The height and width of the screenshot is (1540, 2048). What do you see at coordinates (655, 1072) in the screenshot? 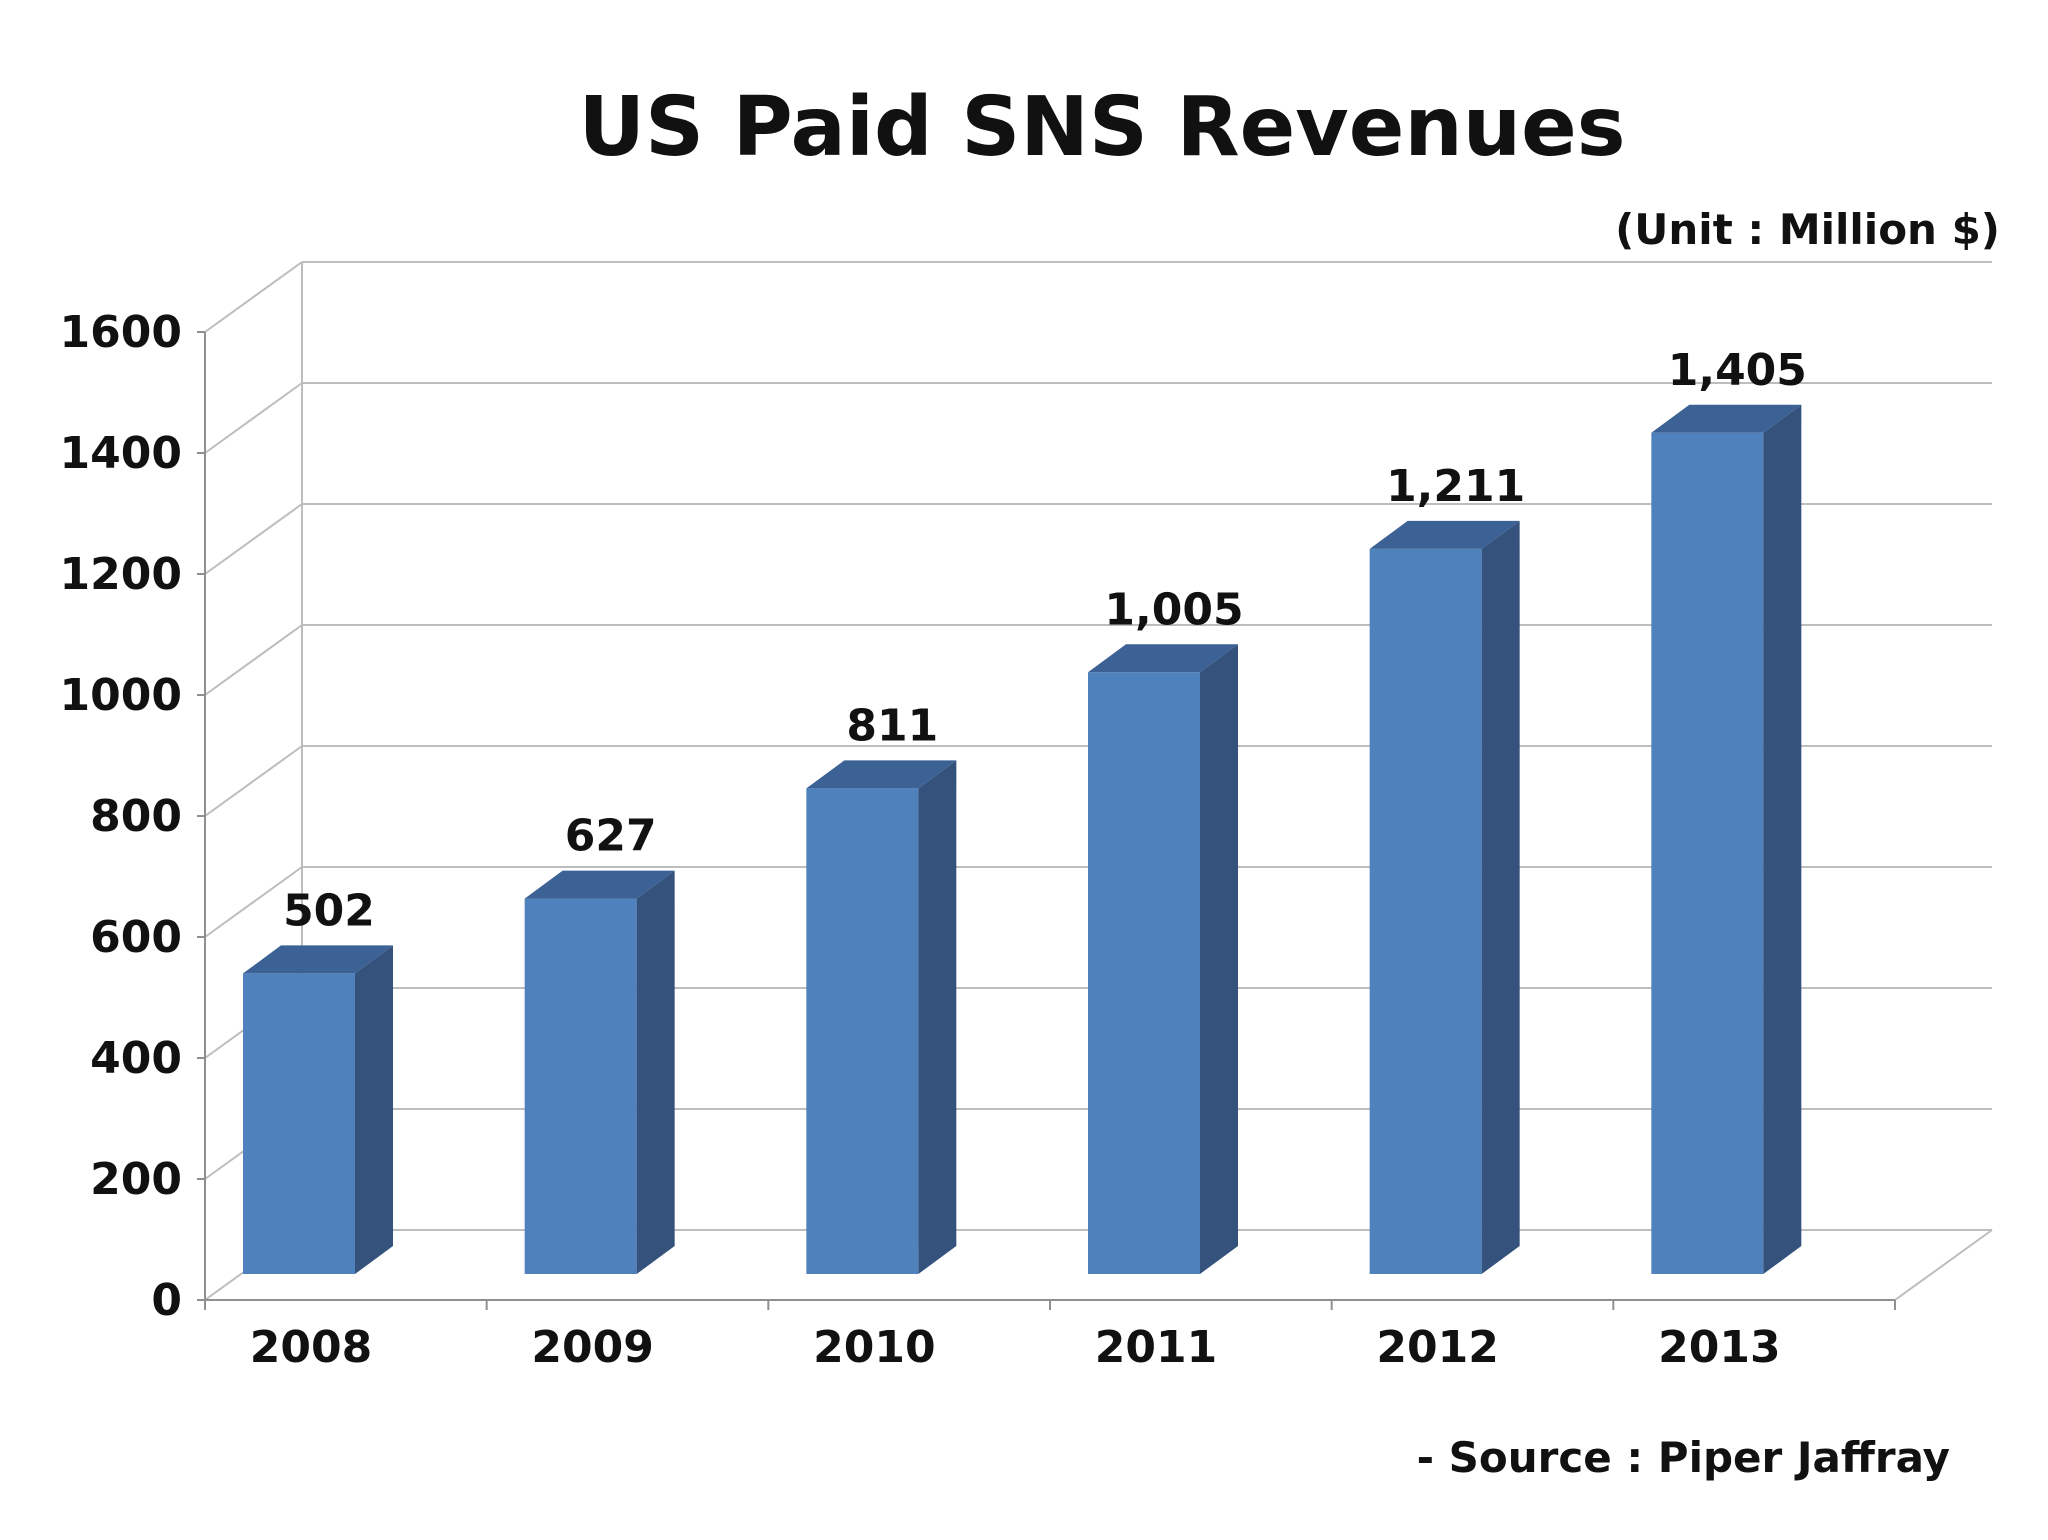
I see `bar-side-2009` at bounding box center [655, 1072].